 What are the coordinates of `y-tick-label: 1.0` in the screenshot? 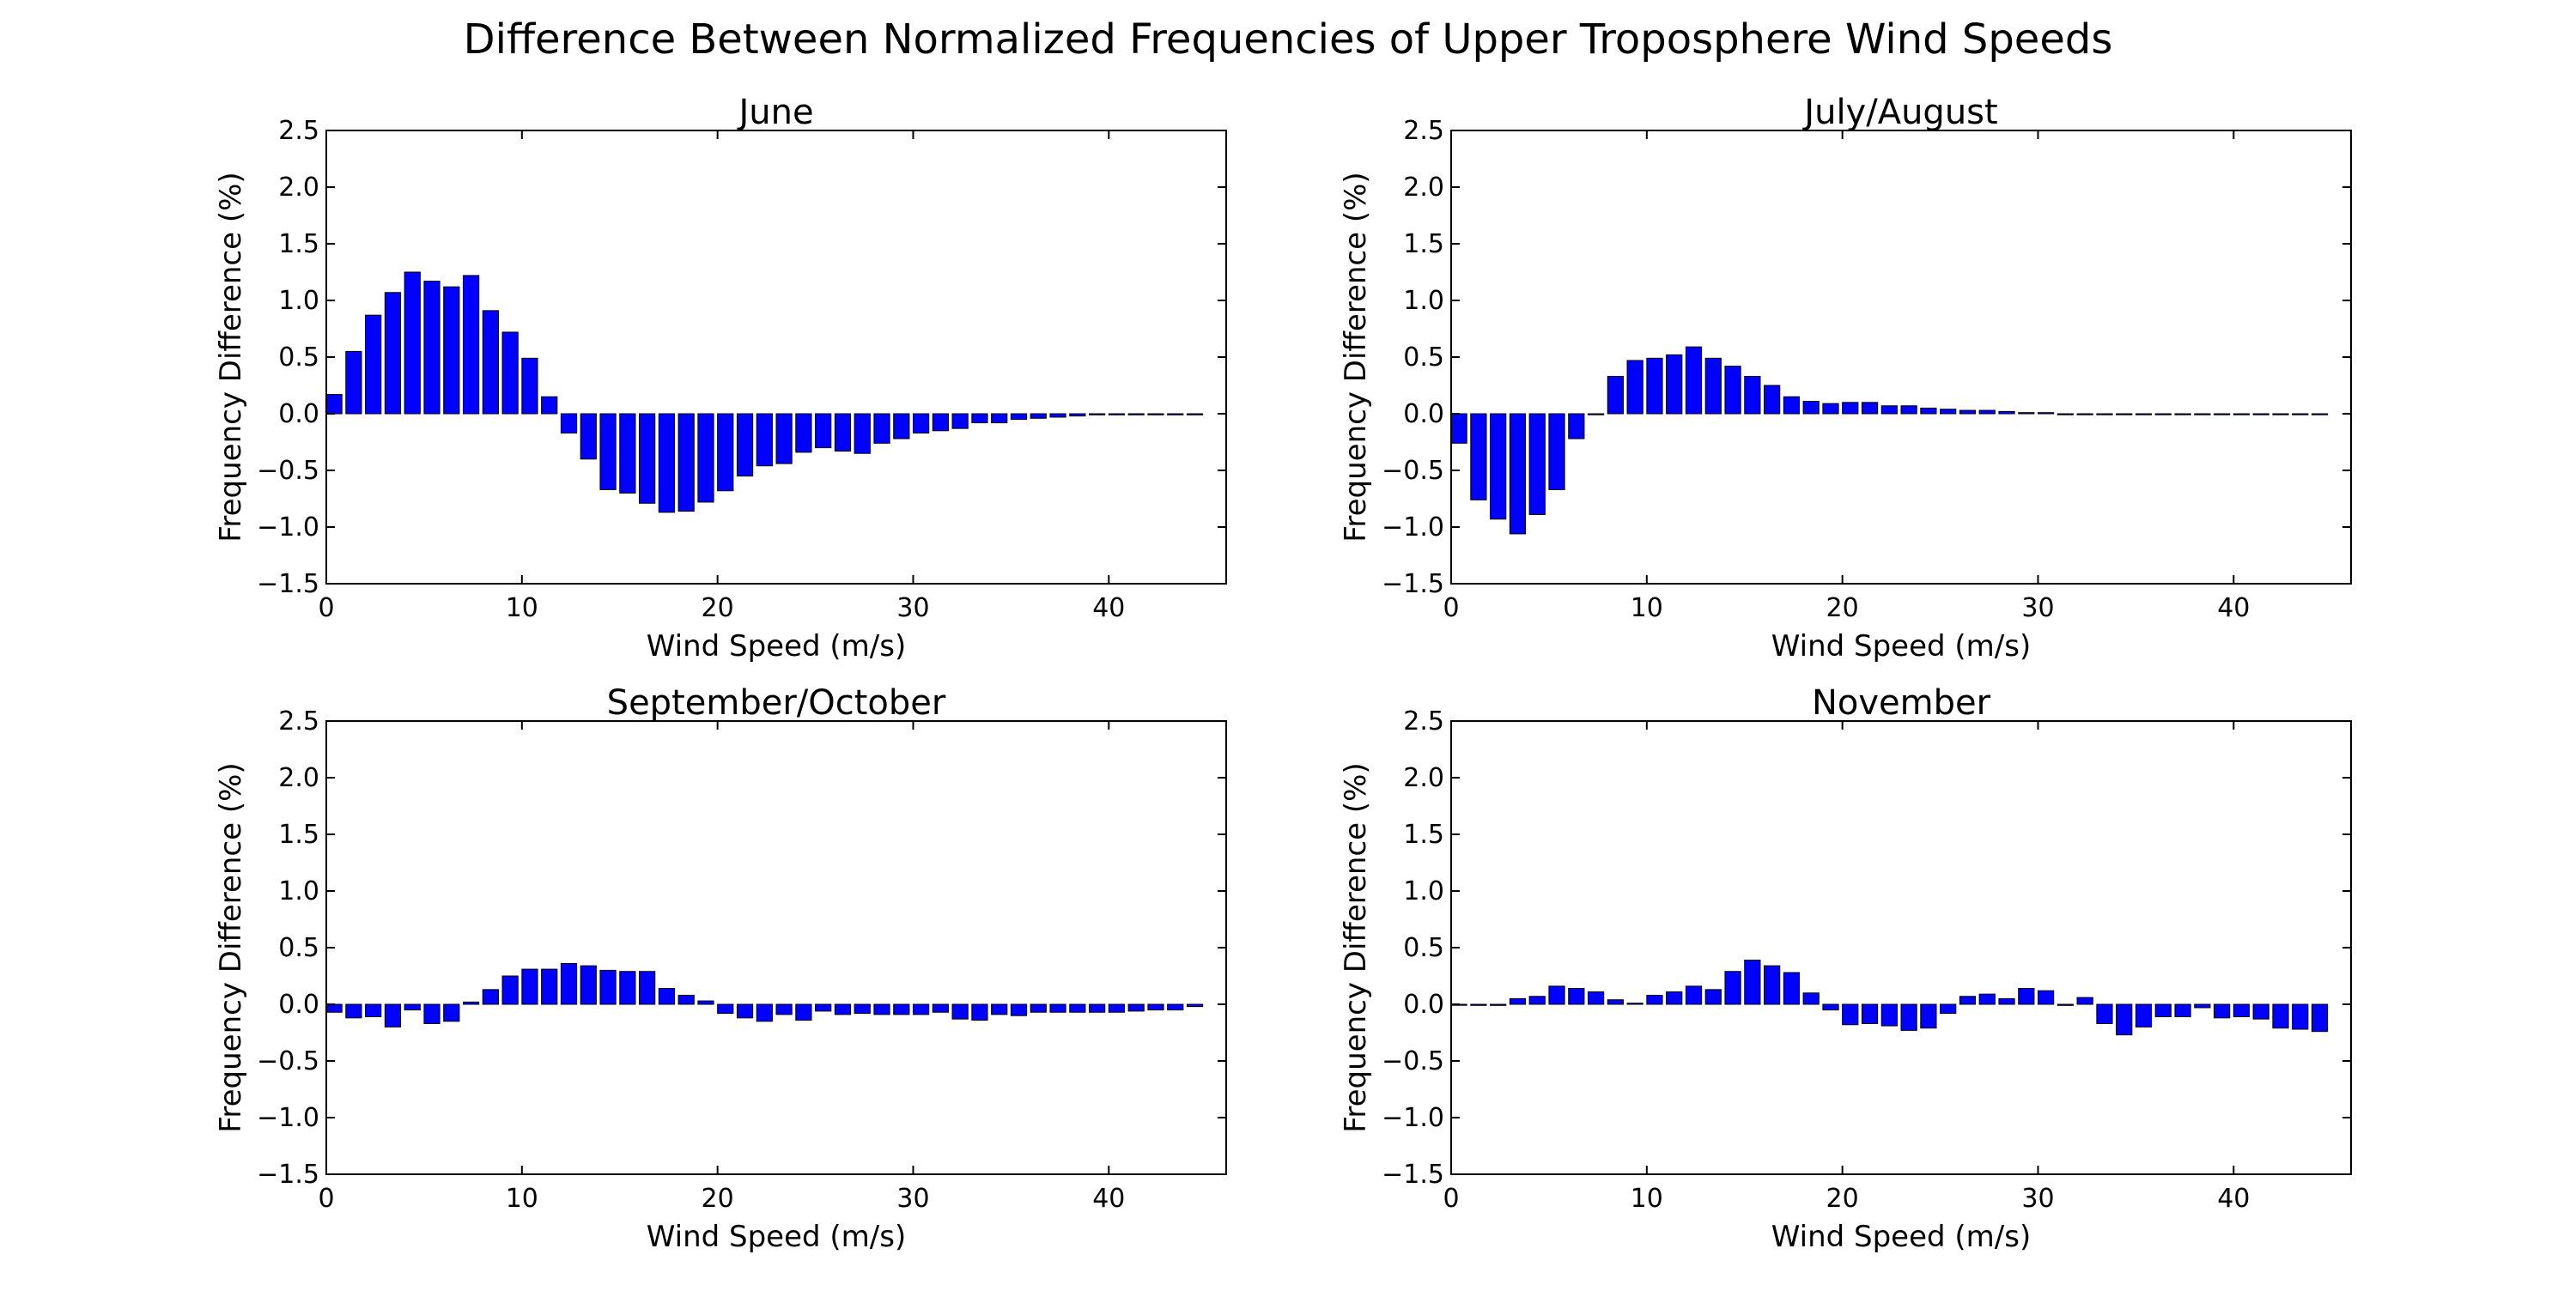 It's located at (298, 891).